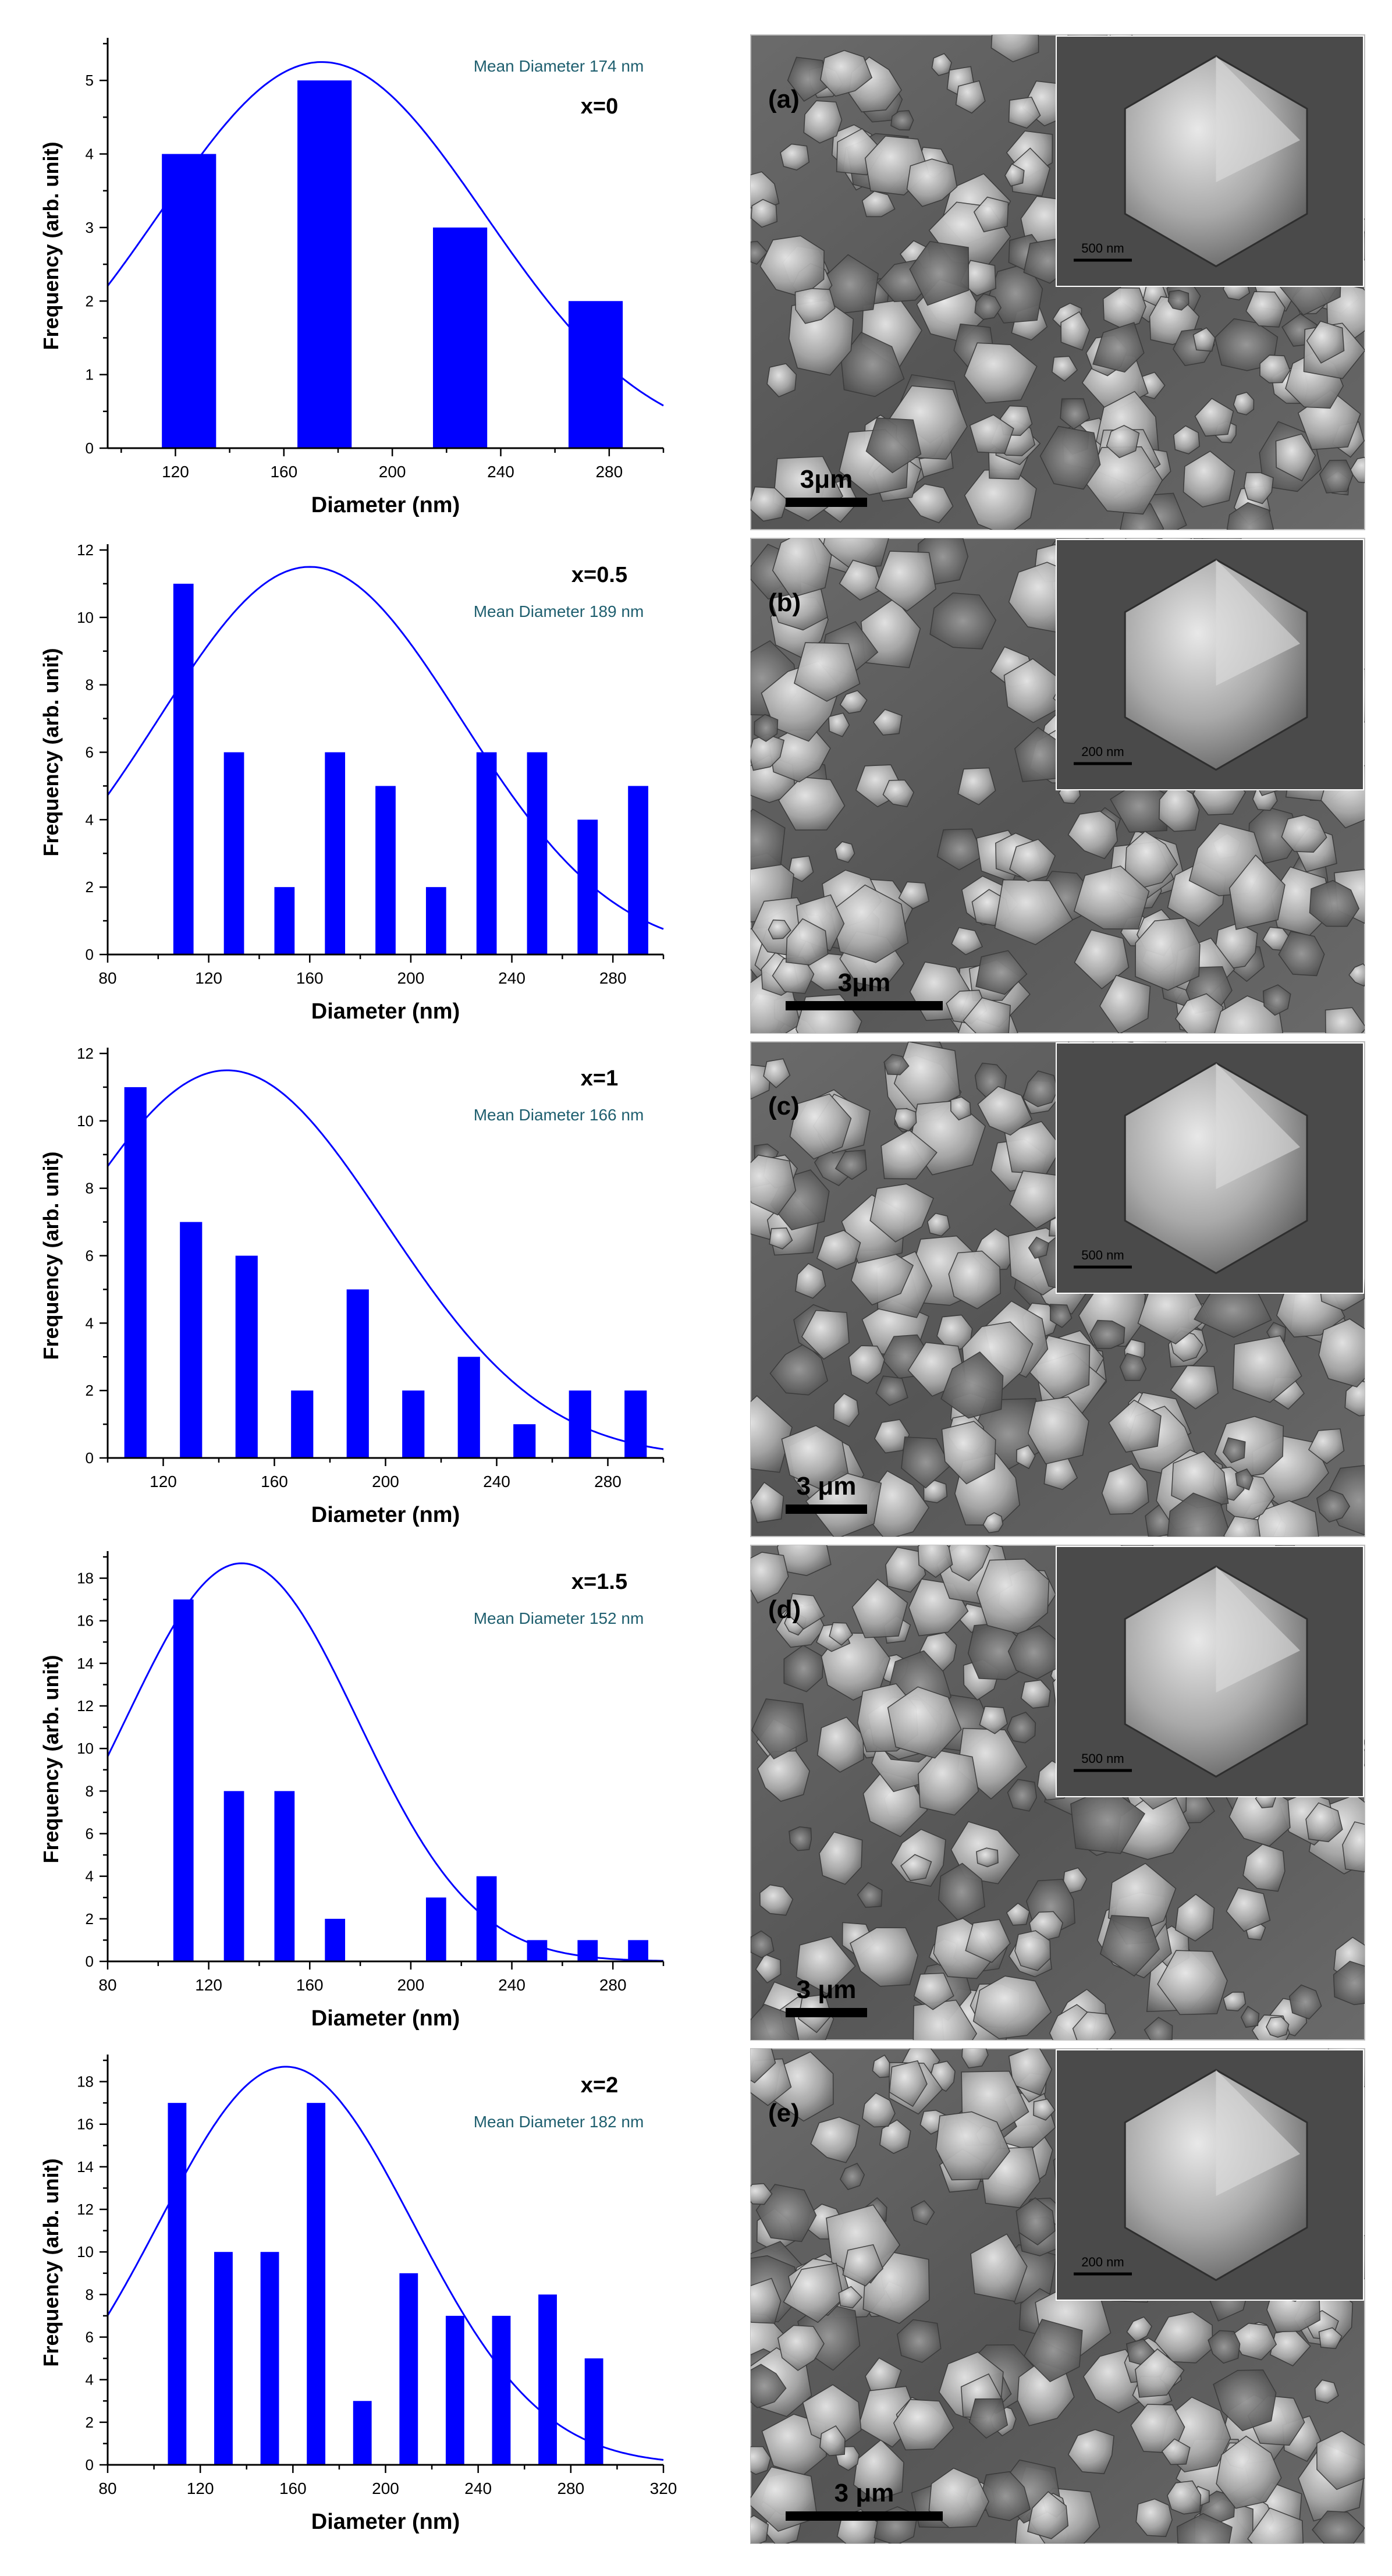 This screenshot has width=1392, height=2576. I want to click on series-label: x=0, so click(599, 107).